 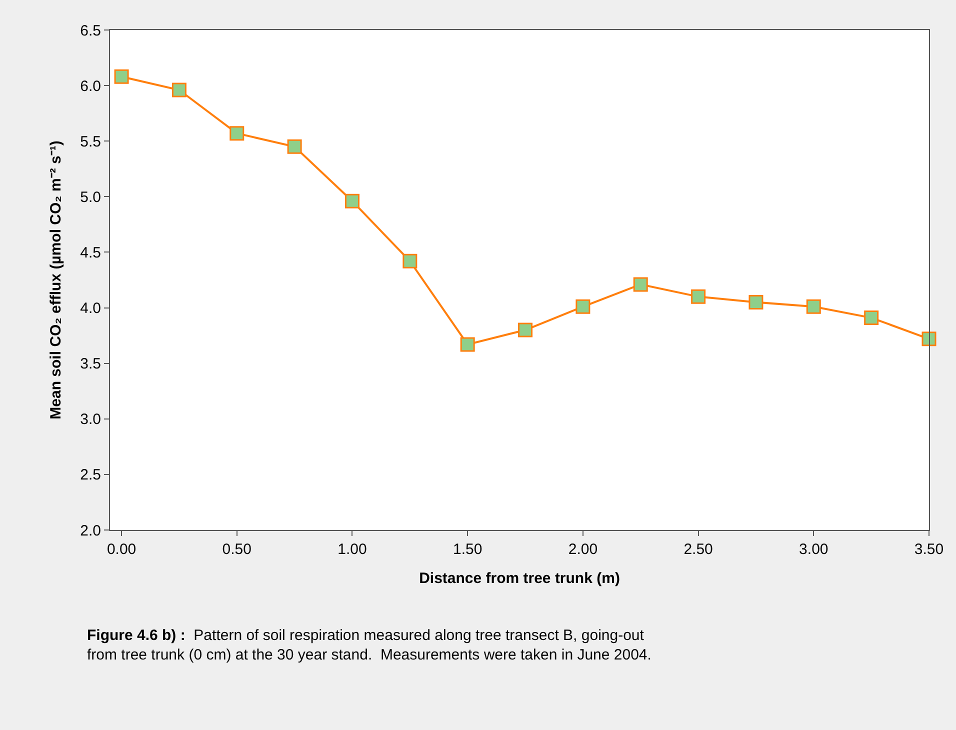 What do you see at coordinates (55, 280) in the screenshot?
I see `y-axis-title: Mean soil CO₂ efflux (µmol CO₂ m⁻² s⁻¹)` at bounding box center [55, 280].